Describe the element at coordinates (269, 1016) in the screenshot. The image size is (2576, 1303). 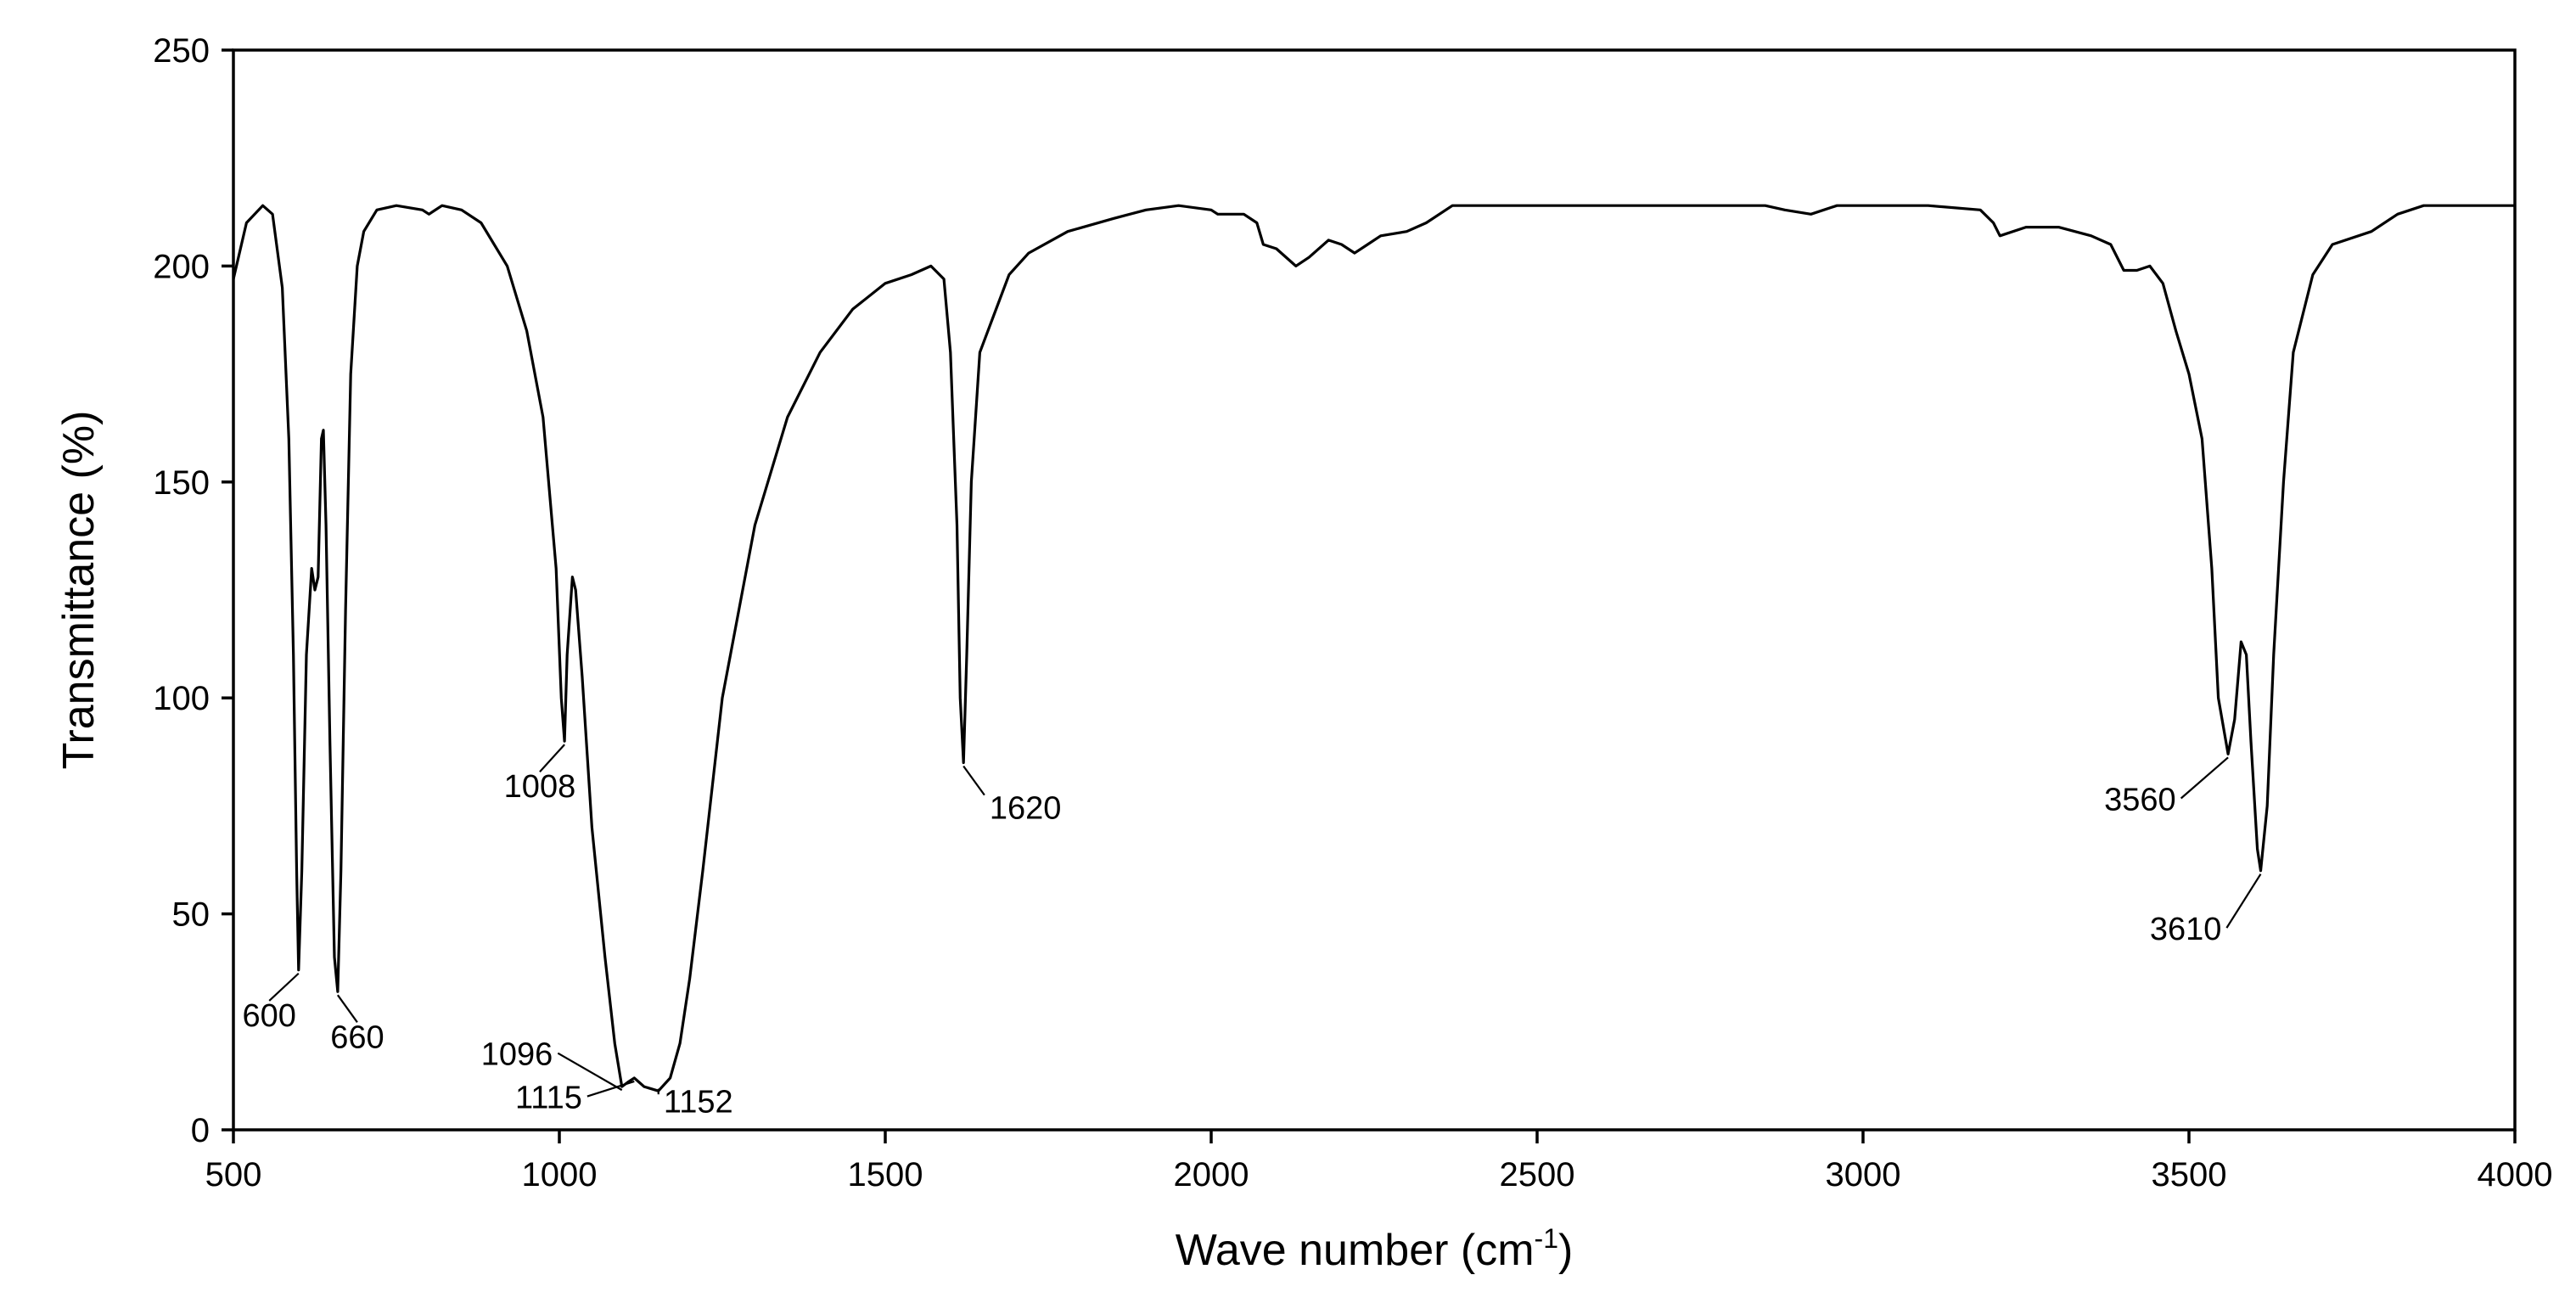
I see `peak-label-600: 600` at that location.